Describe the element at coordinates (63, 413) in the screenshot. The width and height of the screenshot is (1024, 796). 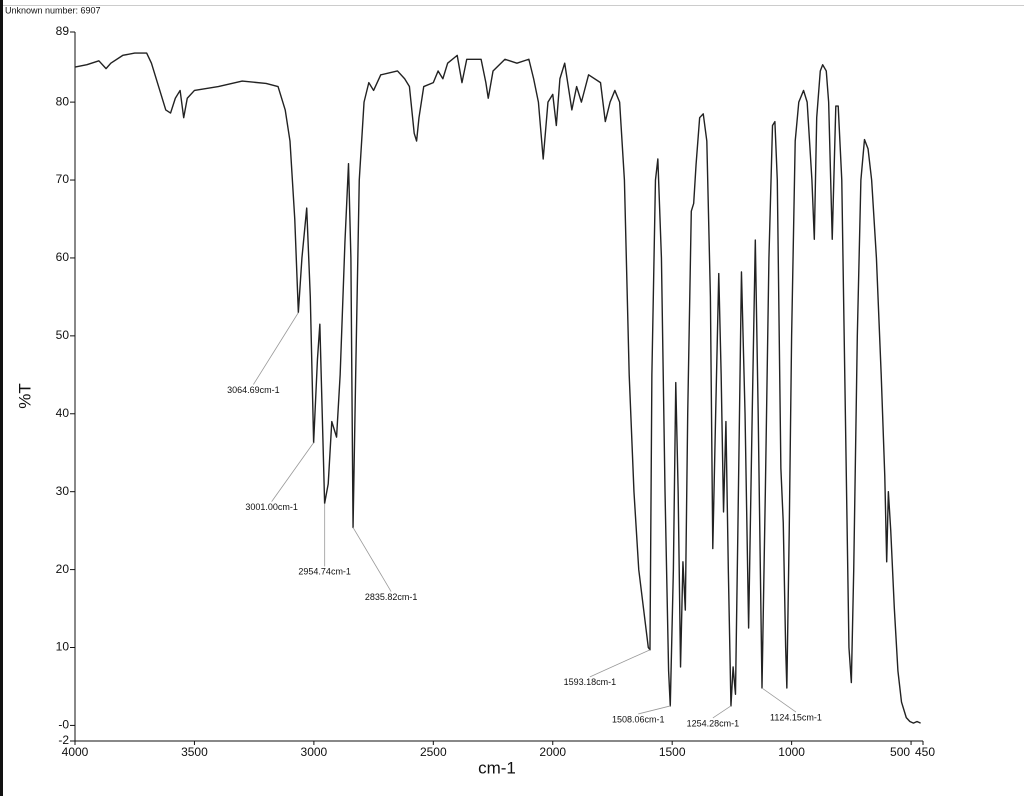
I see `y-tick-label: 40` at that location.